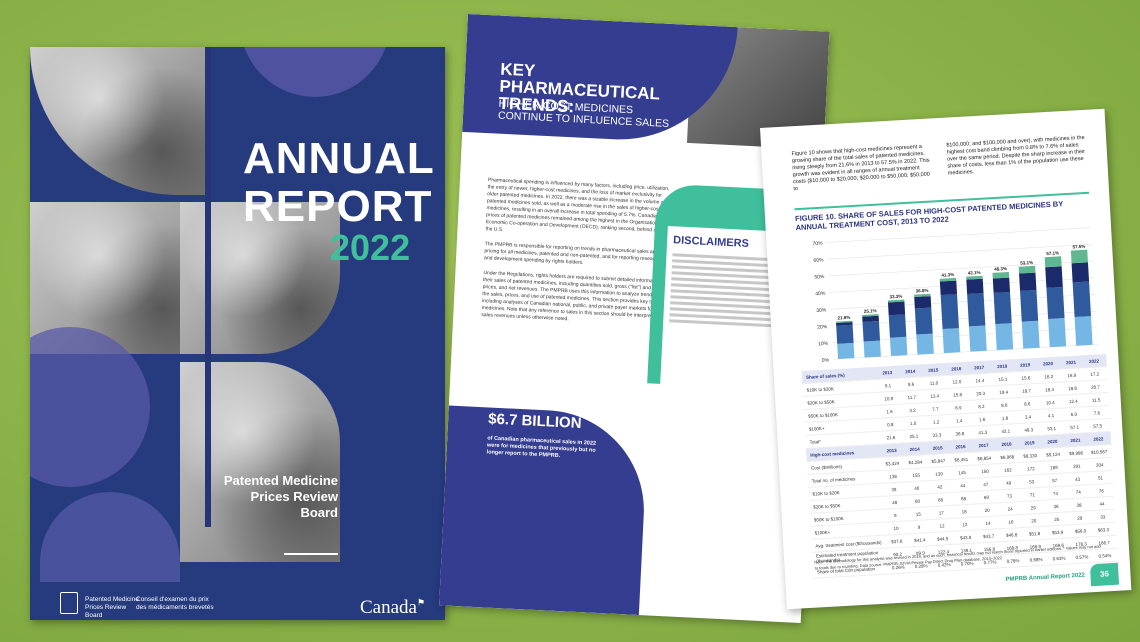 The height and width of the screenshot is (642, 1140). What do you see at coordinates (958, 407) in the screenshot?
I see `table-cell: 6.9` at bounding box center [958, 407].